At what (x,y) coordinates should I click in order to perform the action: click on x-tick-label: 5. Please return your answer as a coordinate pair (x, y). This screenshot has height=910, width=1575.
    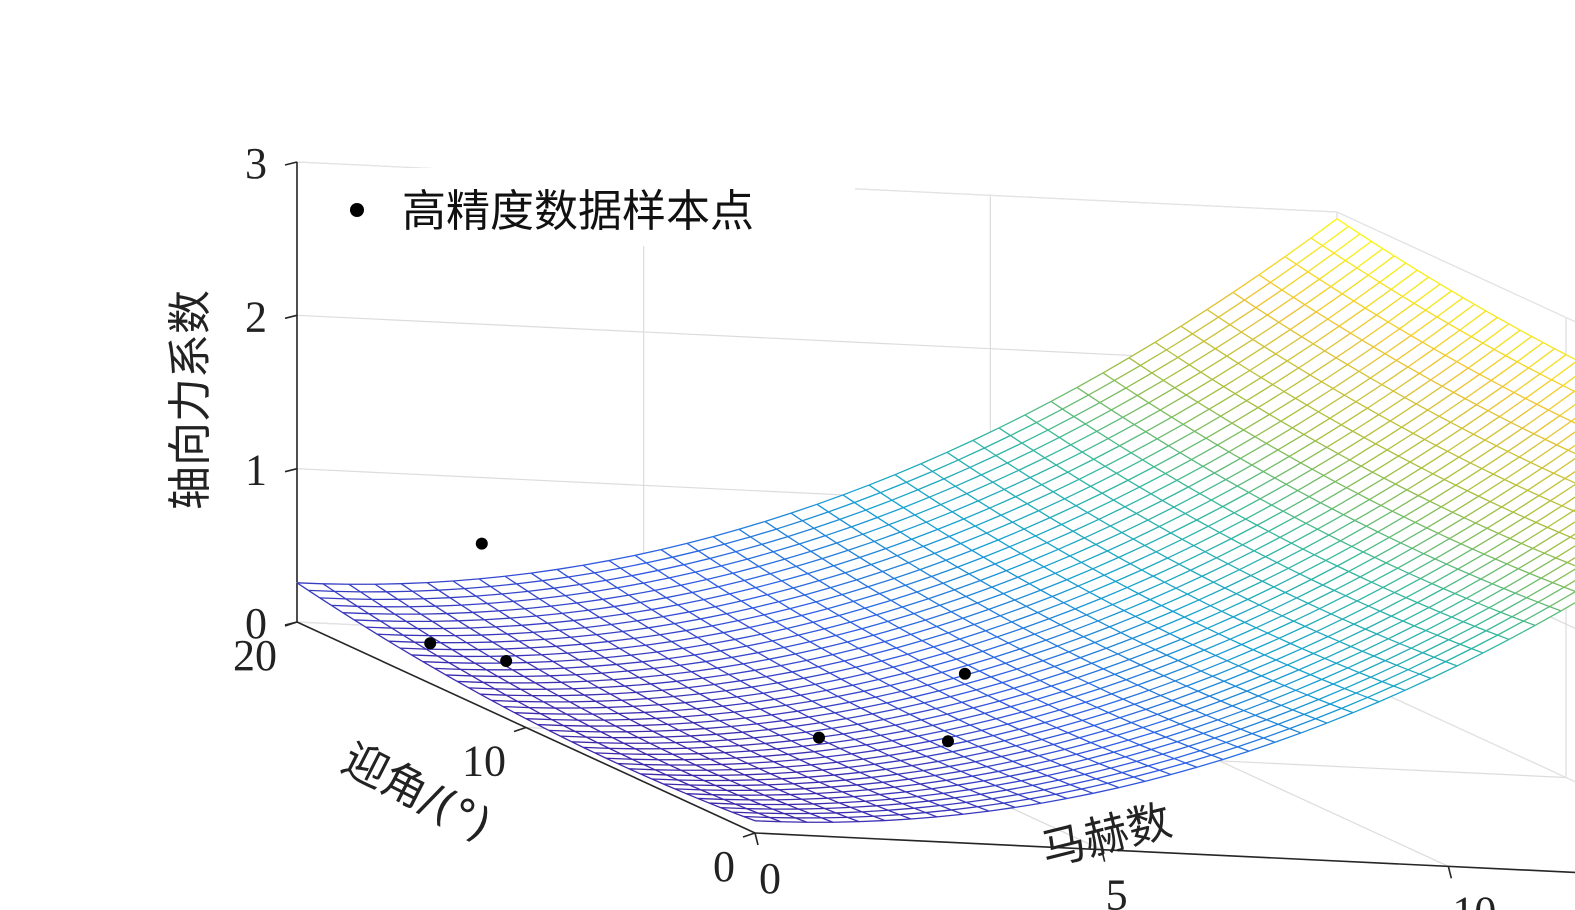
    Looking at the image, I should click on (1117, 890).